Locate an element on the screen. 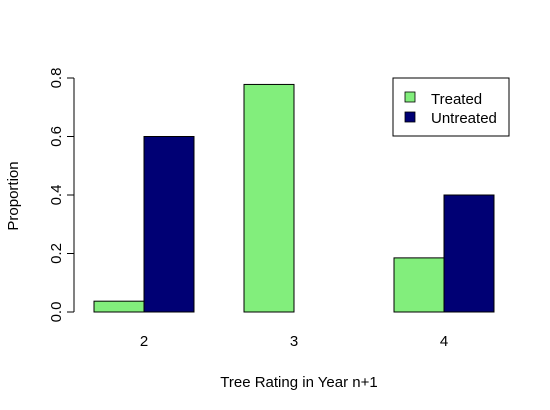  y-tick-label: 0.6 is located at coordinates (56, 136).